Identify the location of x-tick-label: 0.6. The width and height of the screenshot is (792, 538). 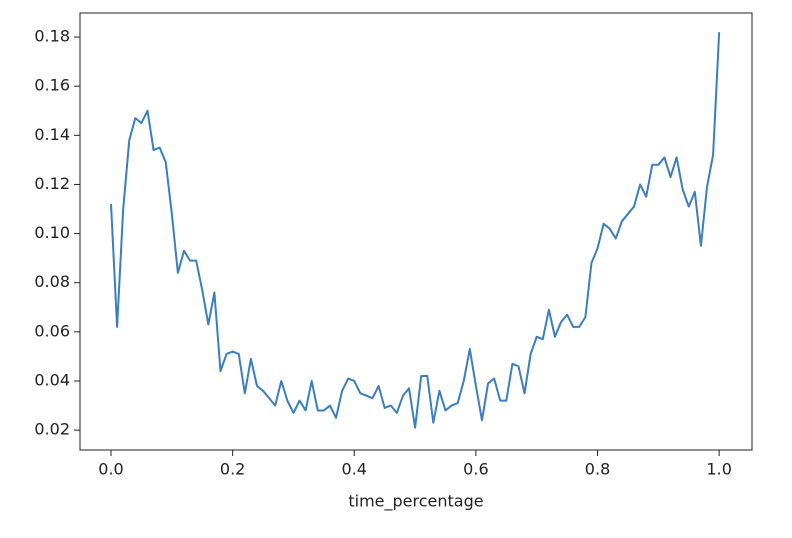
(475, 469).